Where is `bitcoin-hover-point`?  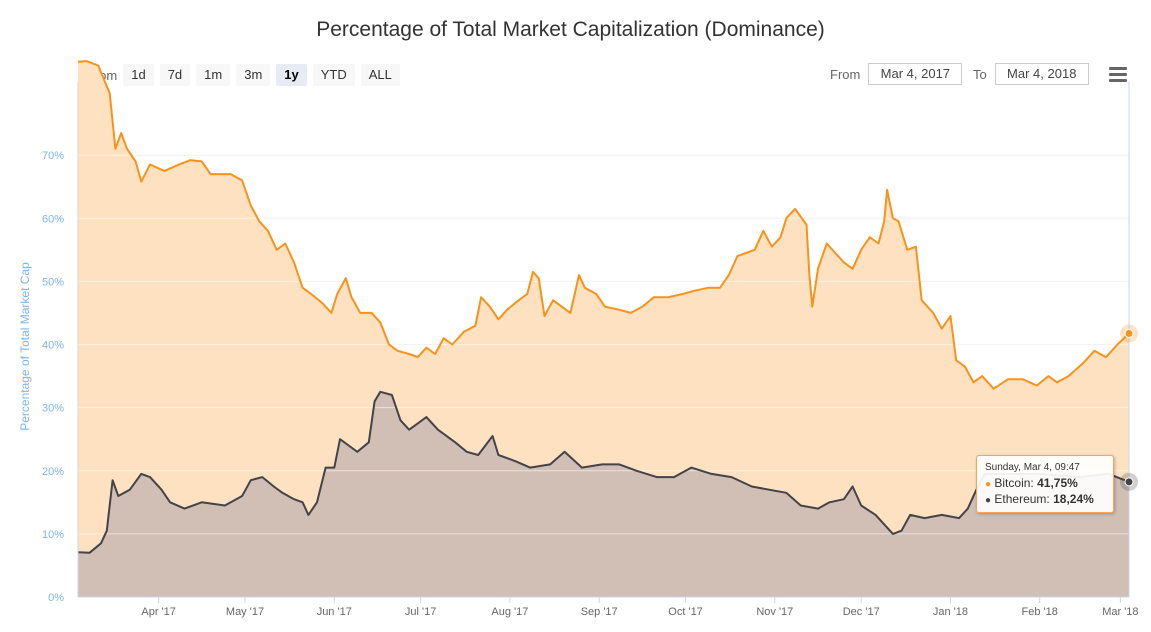 bitcoin-hover-point is located at coordinates (1129, 333).